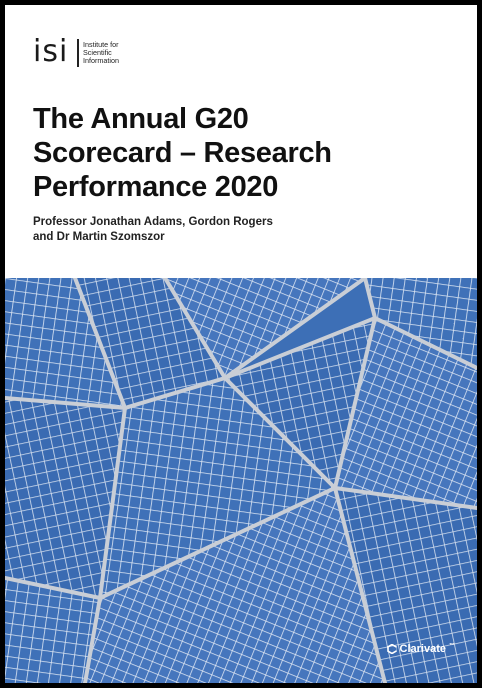 This screenshot has height=688, width=482. I want to click on title-line-3: Performance 2020, so click(156, 187).